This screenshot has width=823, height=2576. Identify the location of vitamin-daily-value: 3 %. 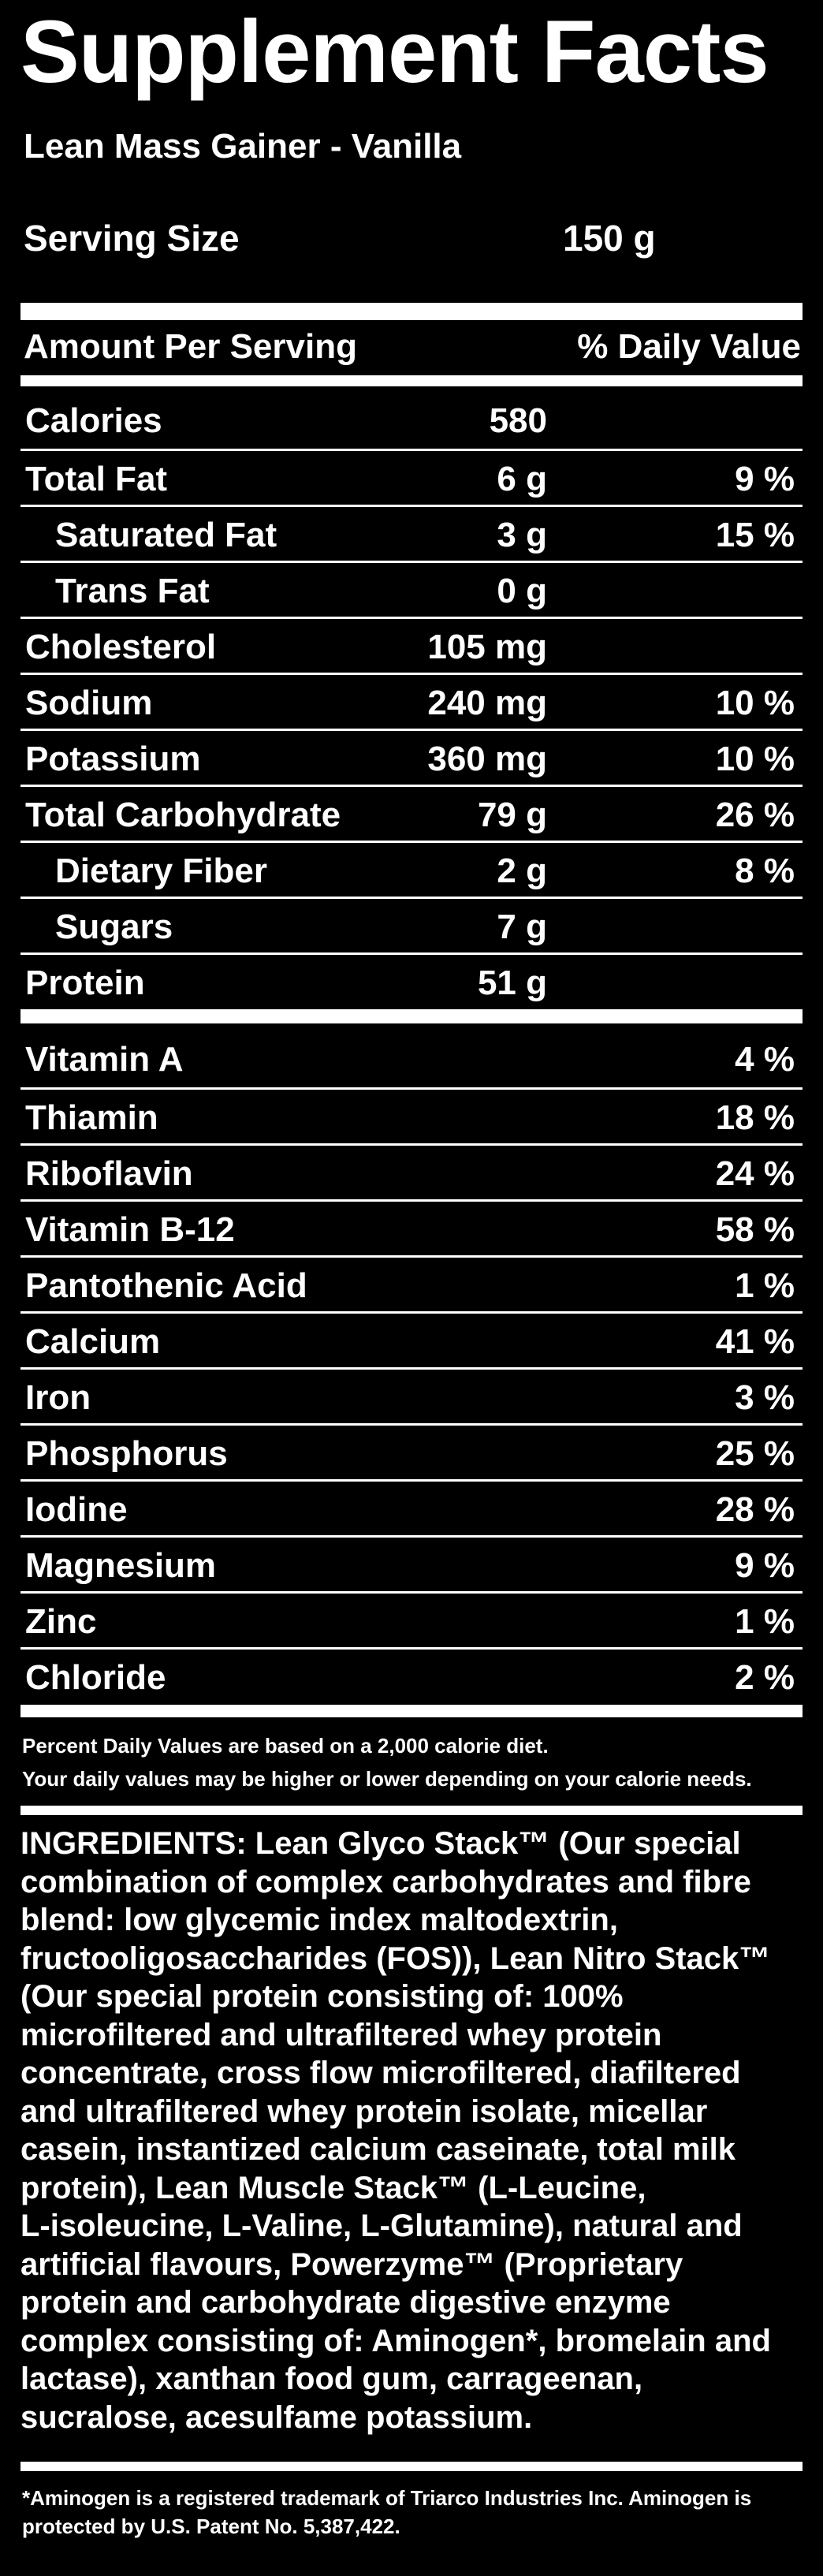
(765, 1397).